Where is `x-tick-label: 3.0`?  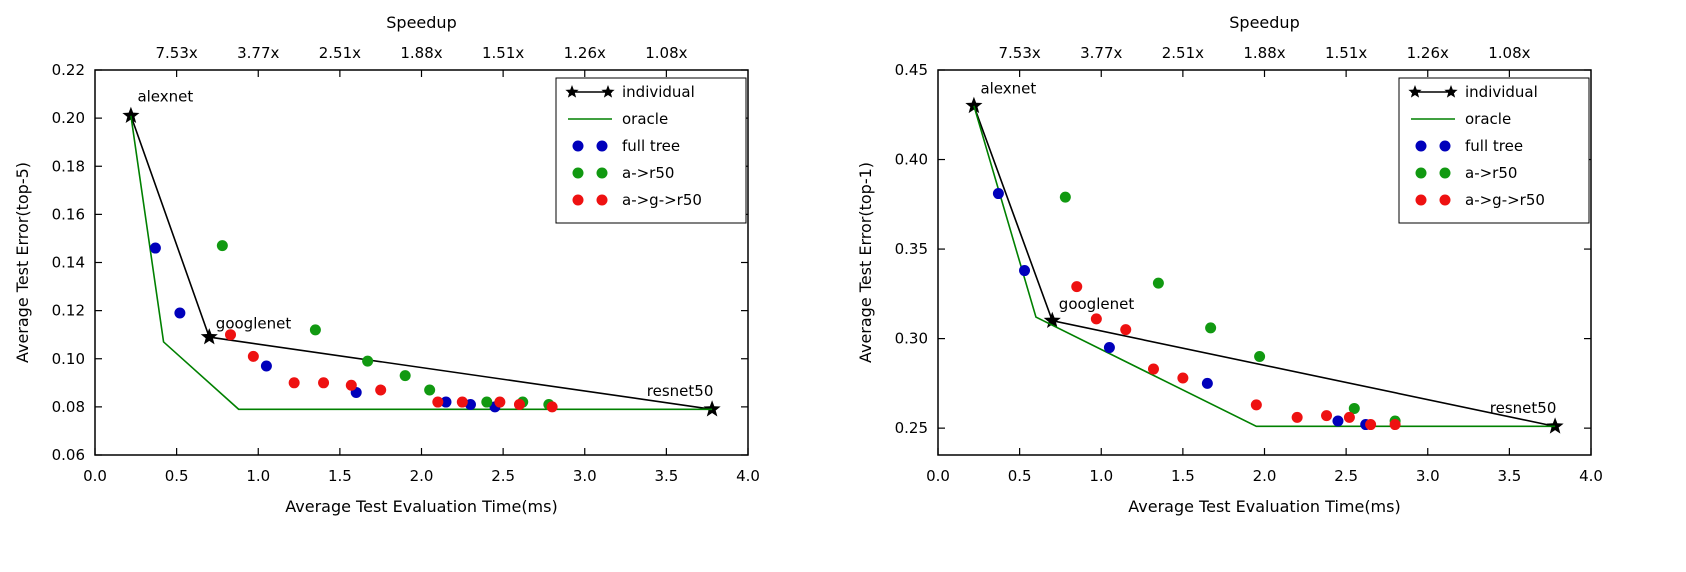
x-tick-label: 3.0 is located at coordinates (585, 476).